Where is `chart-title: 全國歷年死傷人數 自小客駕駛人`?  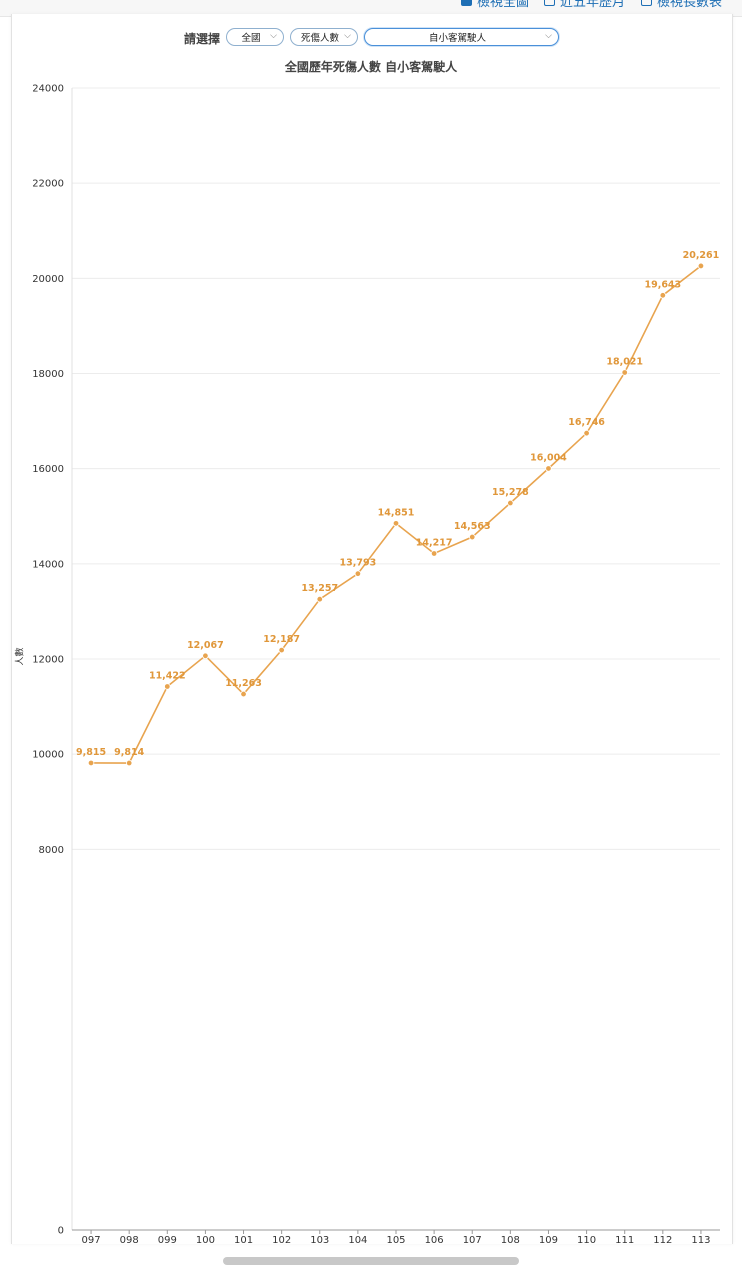 chart-title: 全國歷年死傷人數 自小客駕駛人 is located at coordinates (371, 67).